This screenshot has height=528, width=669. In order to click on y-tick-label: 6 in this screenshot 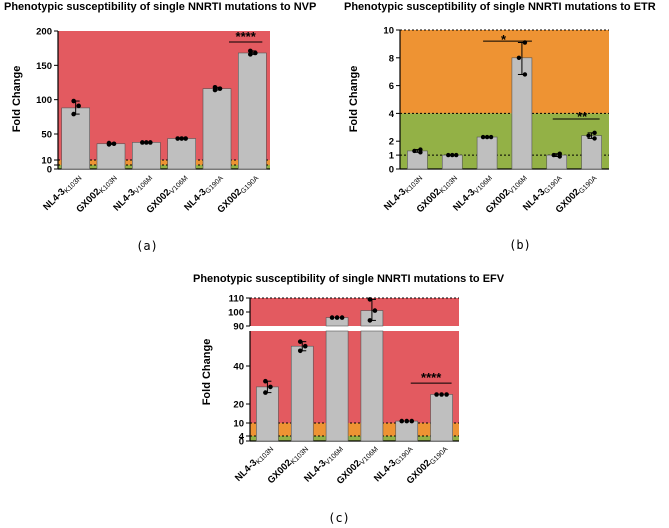, I will do `click(391, 86)`.